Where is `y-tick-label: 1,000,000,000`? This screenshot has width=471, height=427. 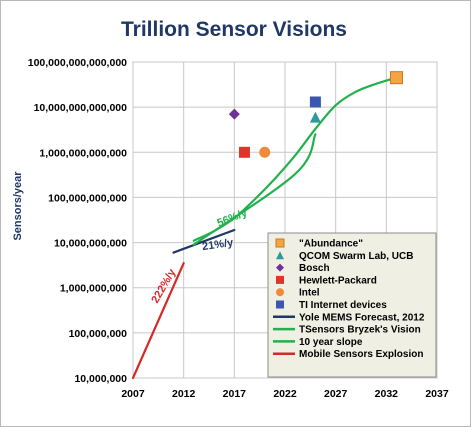 y-tick-label: 1,000,000,000 is located at coordinates (93, 289).